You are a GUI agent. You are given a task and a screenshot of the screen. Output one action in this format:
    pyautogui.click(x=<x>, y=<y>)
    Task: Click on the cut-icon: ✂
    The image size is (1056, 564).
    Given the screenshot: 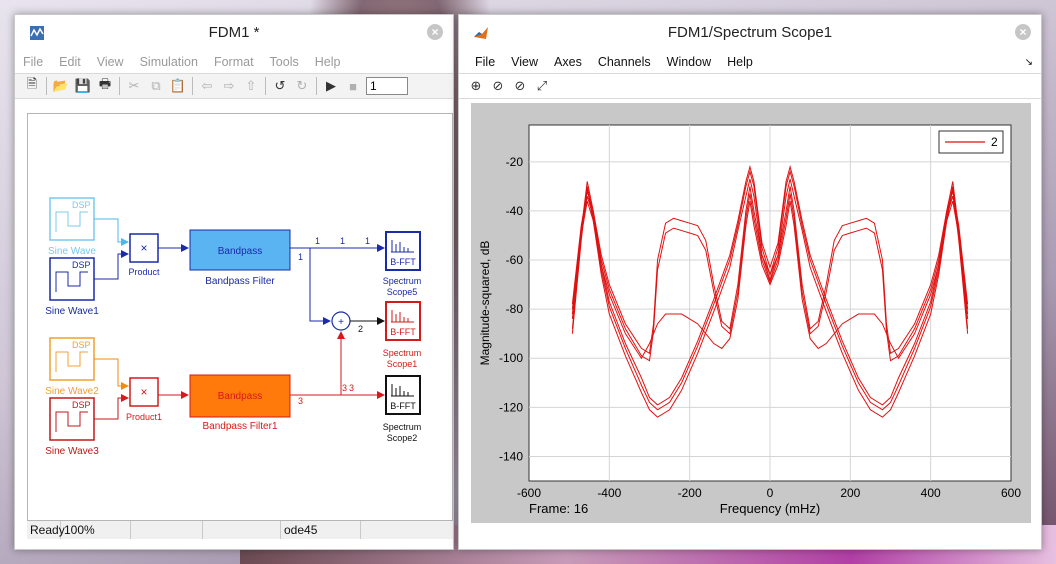 What is the action you would take?
    pyautogui.click(x=134, y=85)
    